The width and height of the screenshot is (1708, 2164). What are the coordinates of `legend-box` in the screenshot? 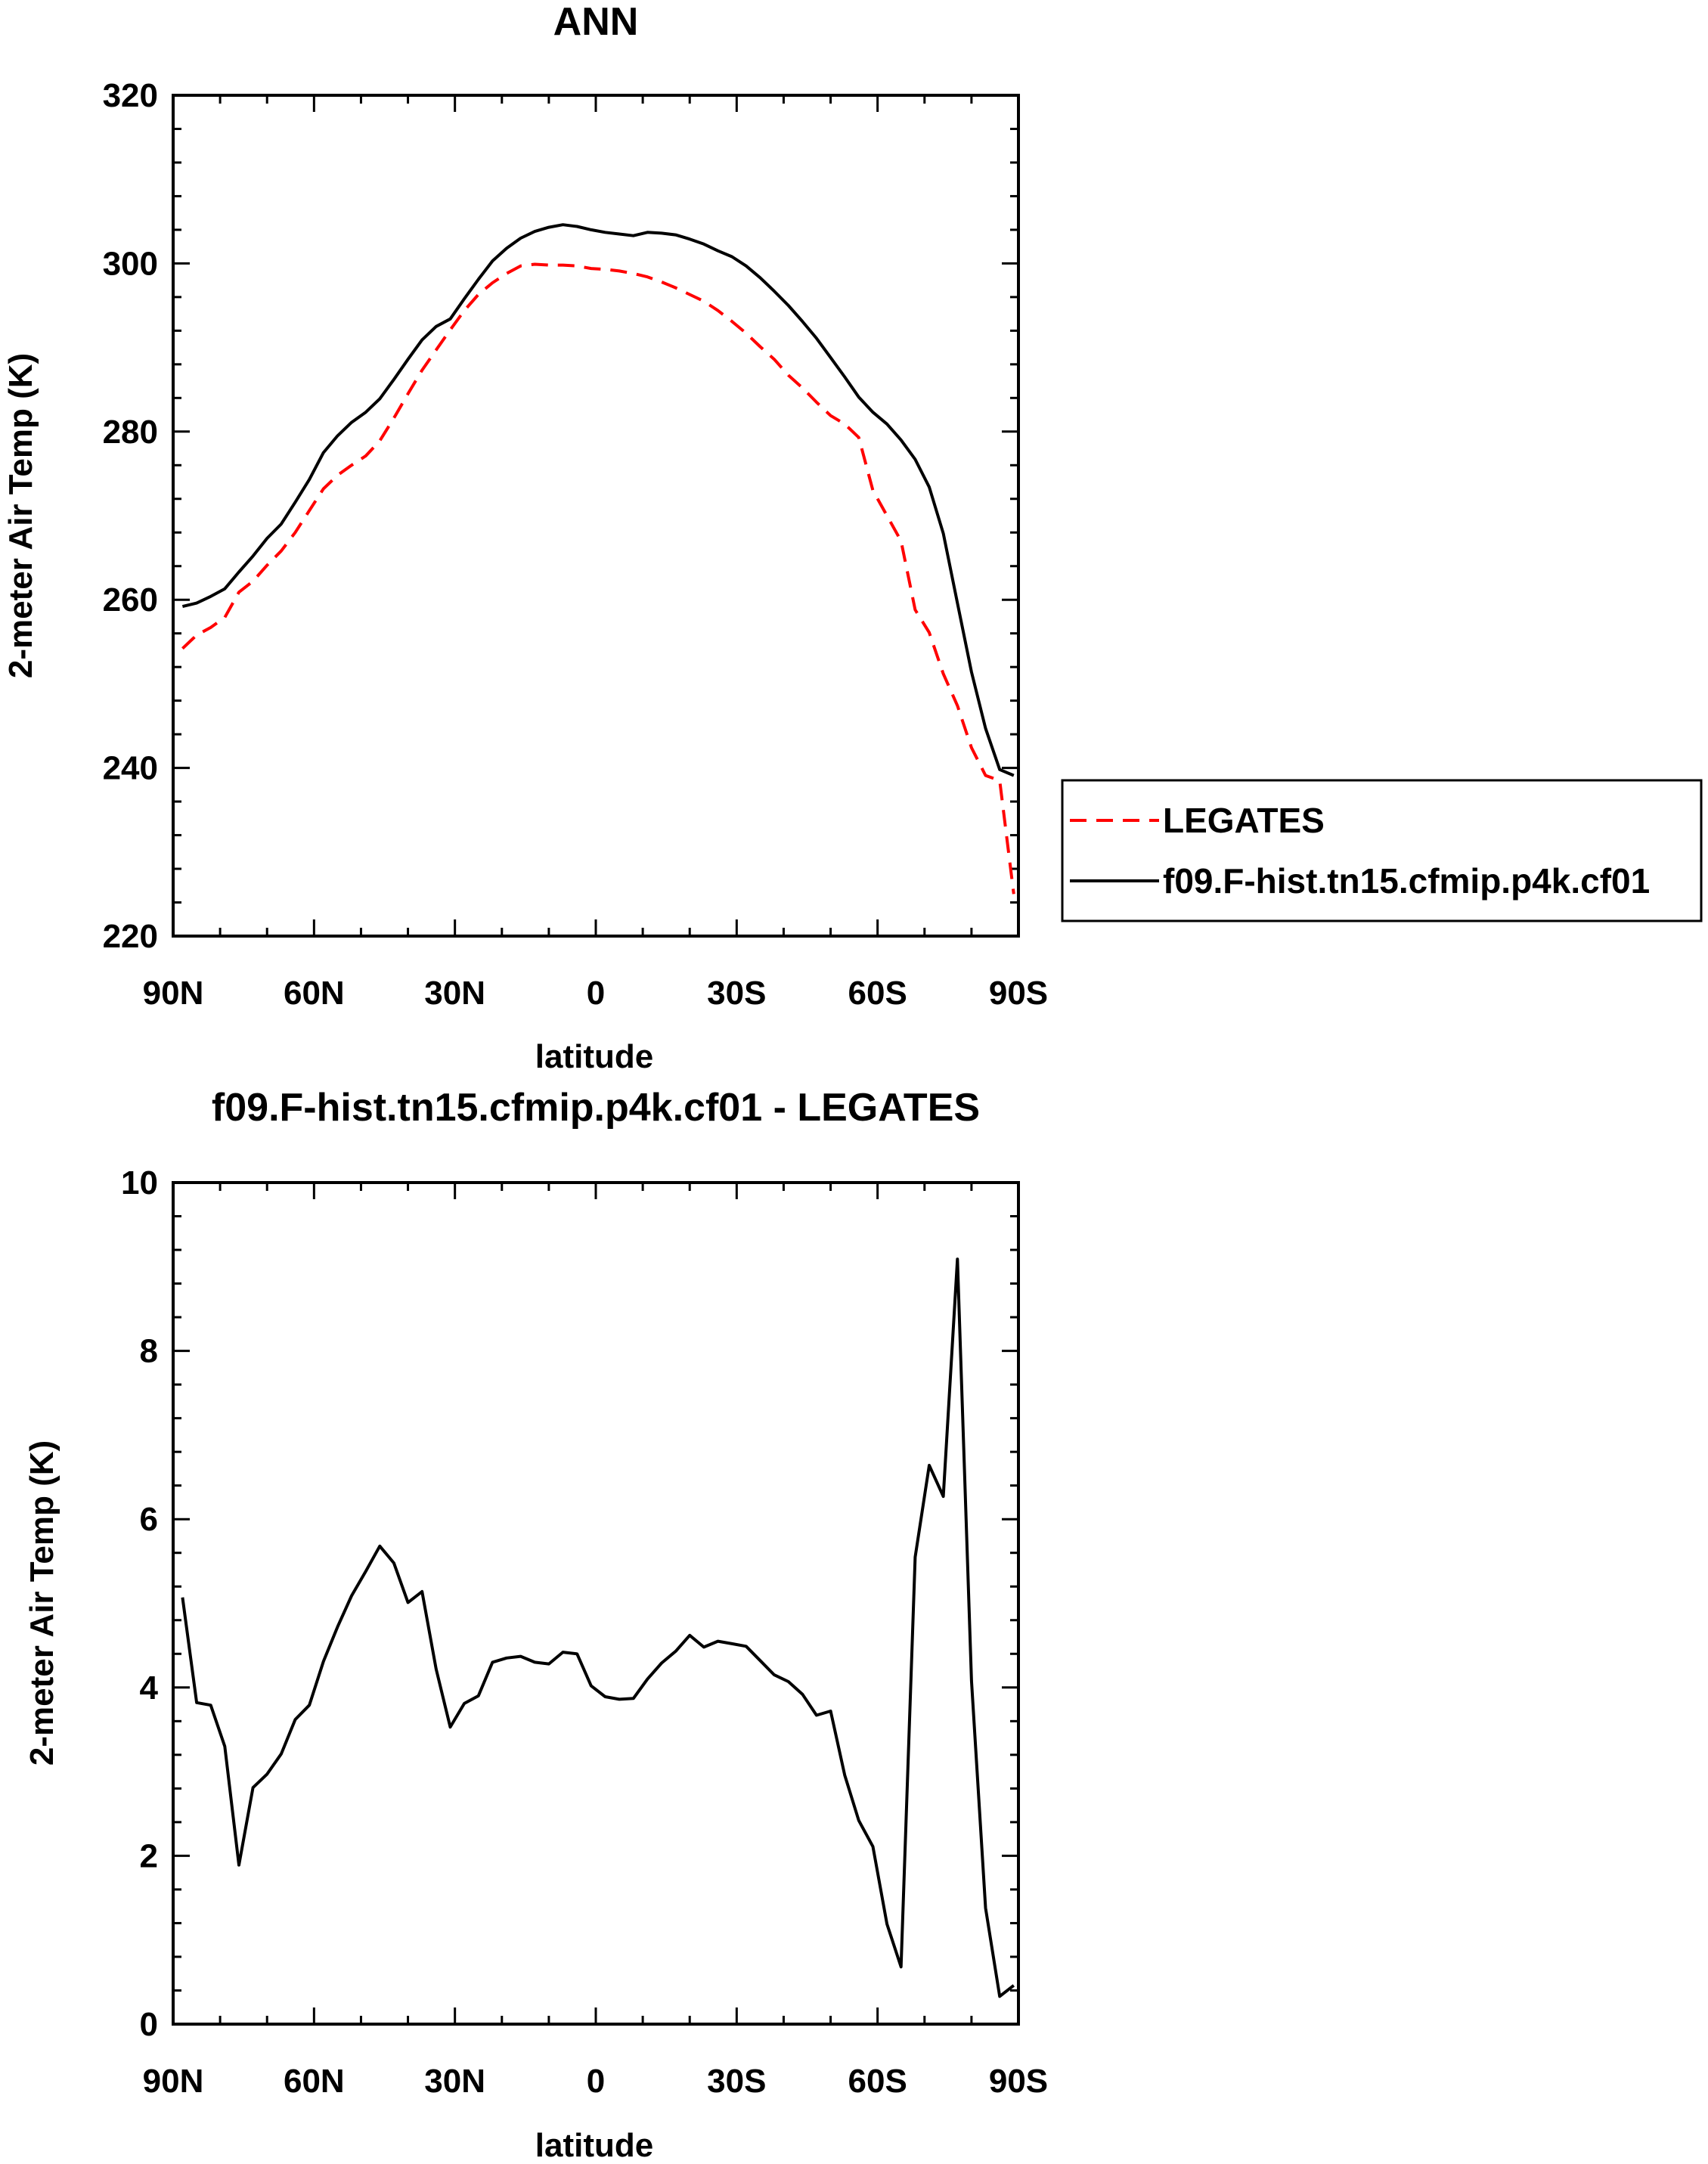 It's located at (1382, 851).